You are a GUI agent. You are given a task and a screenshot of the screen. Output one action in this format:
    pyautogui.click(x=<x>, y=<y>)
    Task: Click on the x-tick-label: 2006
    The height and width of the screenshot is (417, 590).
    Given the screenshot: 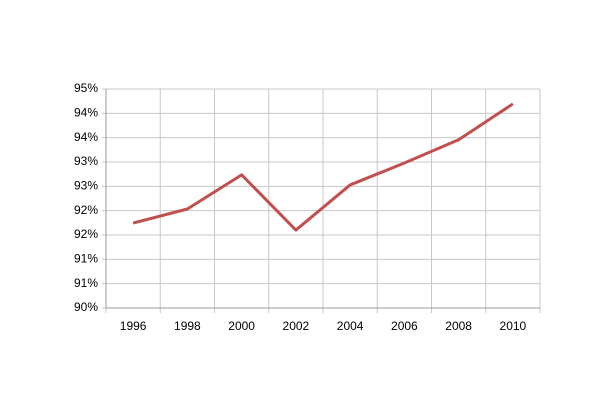 What is the action you would take?
    pyautogui.click(x=404, y=326)
    